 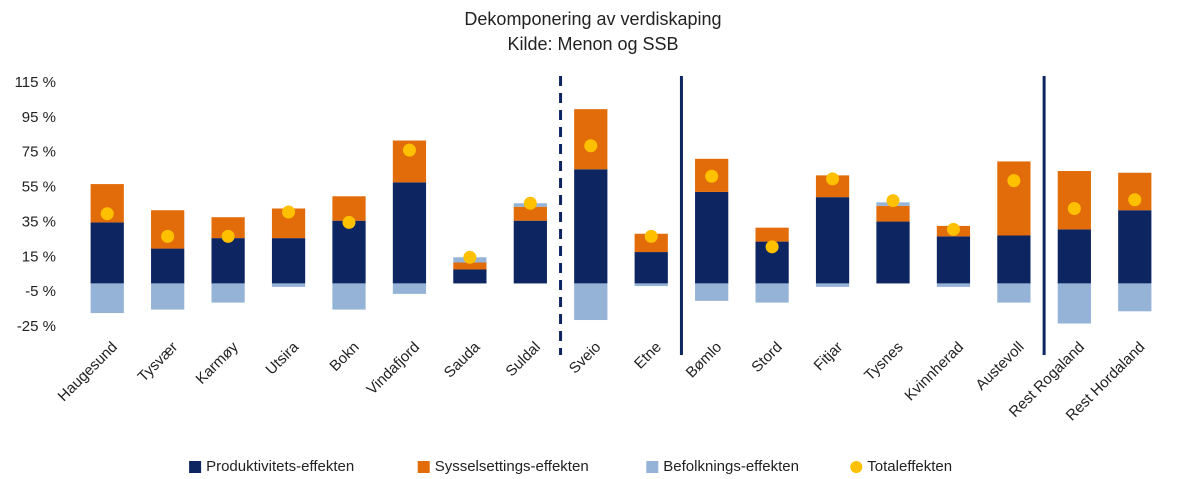 What do you see at coordinates (704, 360) in the screenshot?
I see `x-tick-label: Bømlo` at bounding box center [704, 360].